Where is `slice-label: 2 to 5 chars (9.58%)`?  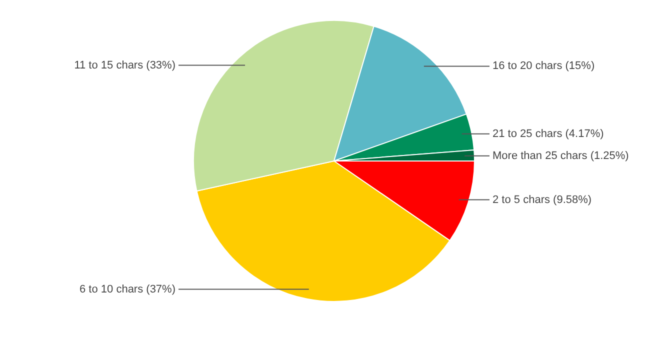 slice-label: 2 to 5 chars (9.58%) is located at coordinates (542, 200).